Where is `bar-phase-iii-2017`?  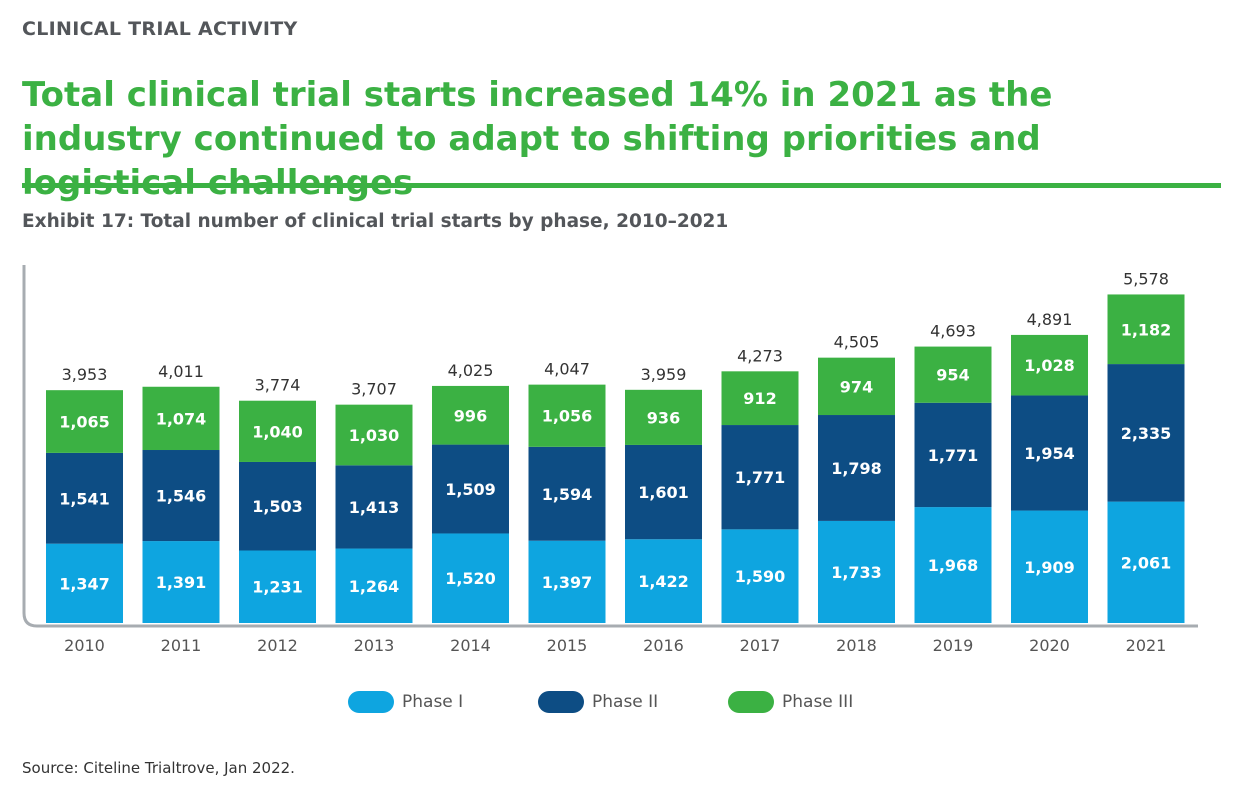 bar-phase-iii-2017 is located at coordinates (760, 398).